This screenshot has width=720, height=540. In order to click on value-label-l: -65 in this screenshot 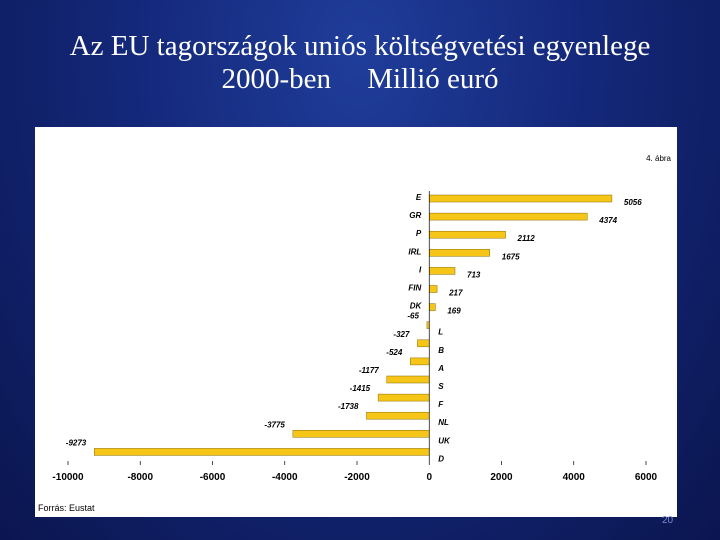, I will do `click(413, 316)`.